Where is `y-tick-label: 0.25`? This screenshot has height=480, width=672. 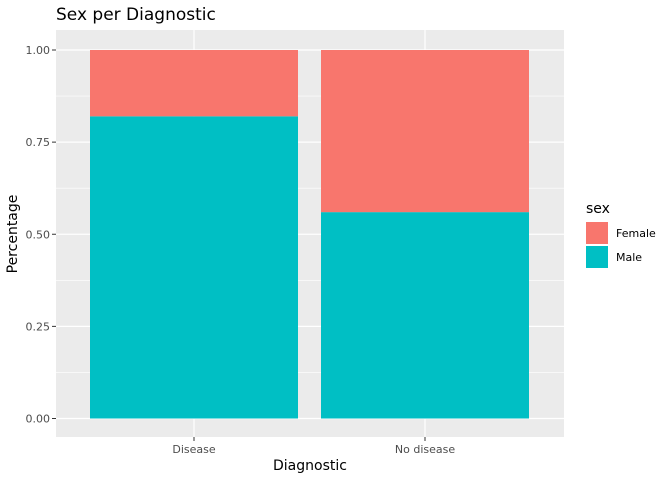
y-tick-label: 0.25 is located at coordinates (38, 326).